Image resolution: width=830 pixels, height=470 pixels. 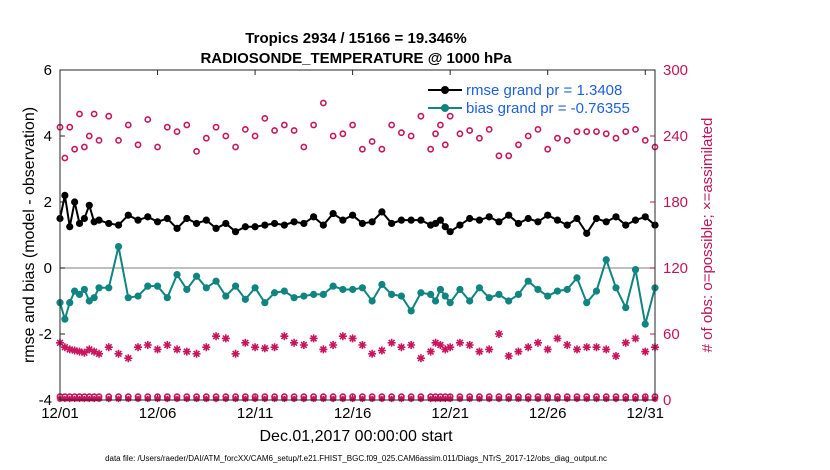 What do you see at coordinates (445, 108) in the screenshot?
I see `legend-bias-marker` at bounding box center [445, 108].